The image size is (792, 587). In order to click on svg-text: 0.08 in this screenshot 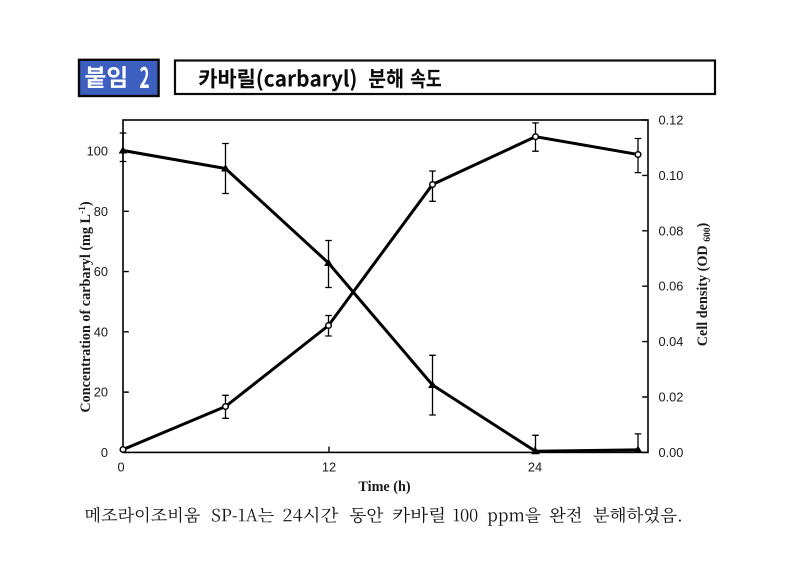, I will do `click(671, 230)`.